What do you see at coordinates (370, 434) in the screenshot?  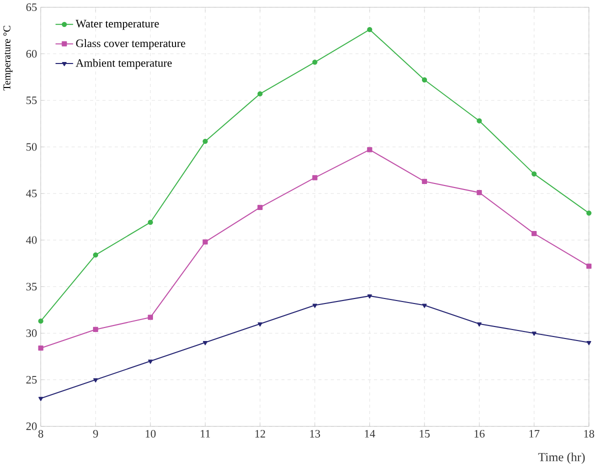 I see `x-tick-label: 14` at bounding box center [370, 434].